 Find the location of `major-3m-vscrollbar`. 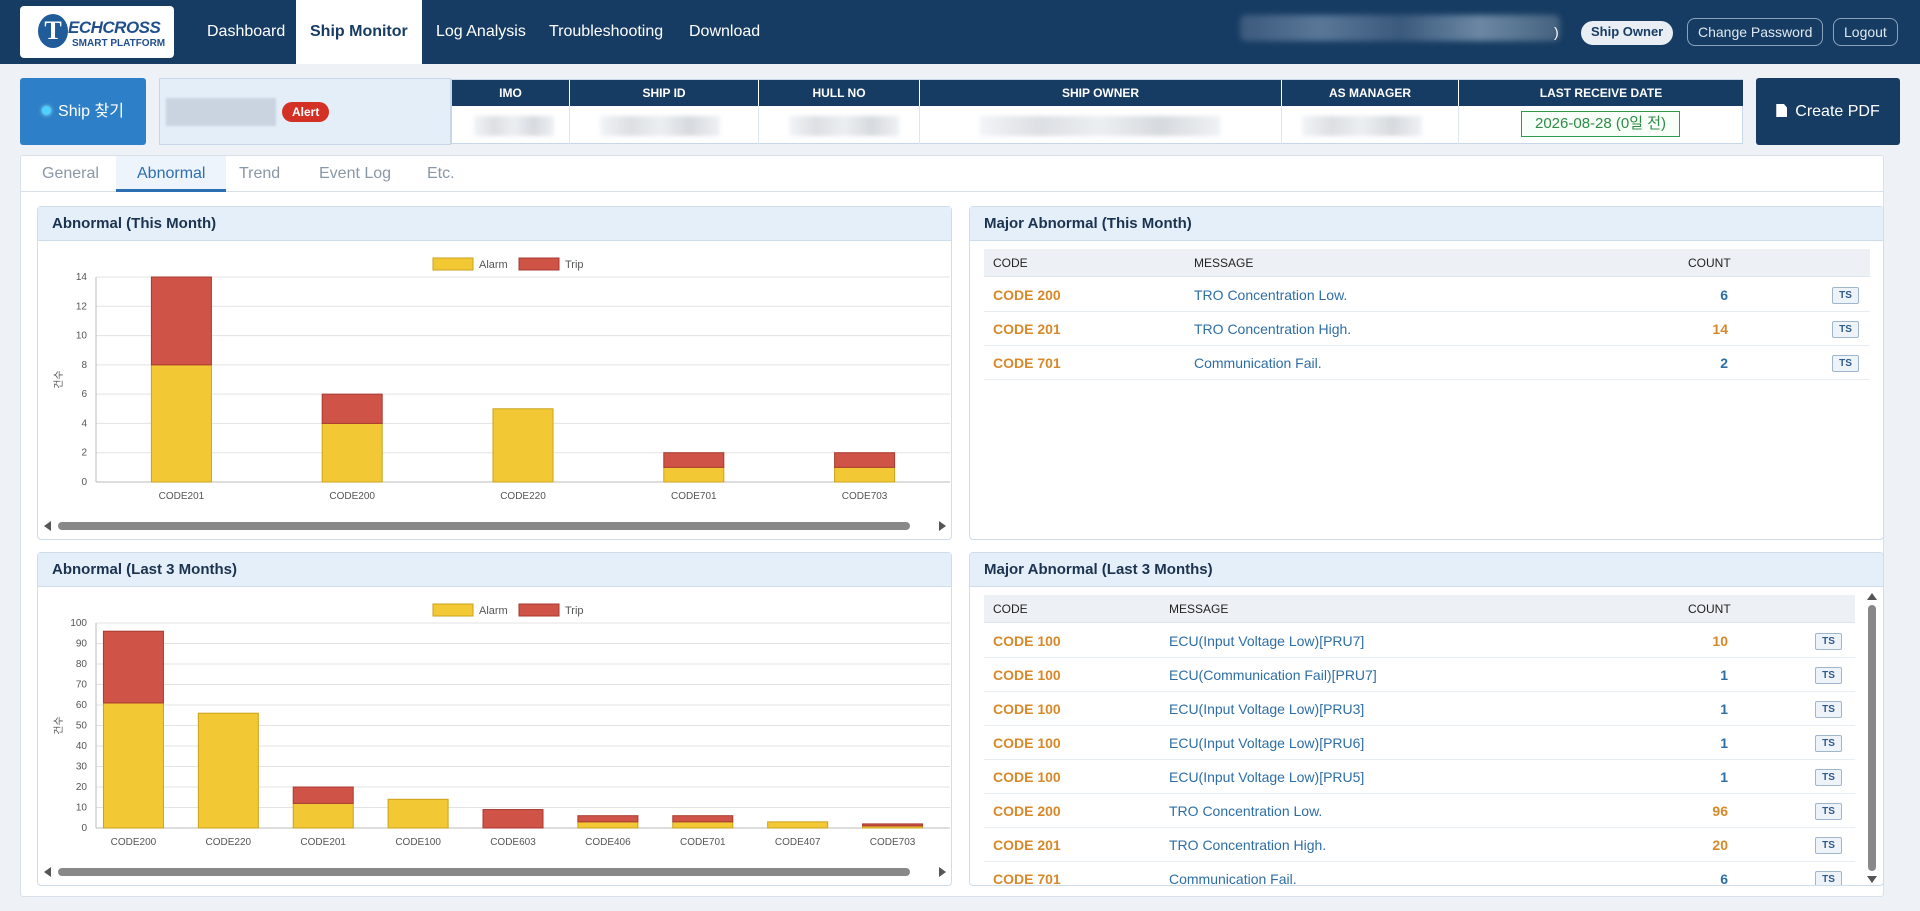

major-3m-vscrollbar is located at coordinates (1872, 738).